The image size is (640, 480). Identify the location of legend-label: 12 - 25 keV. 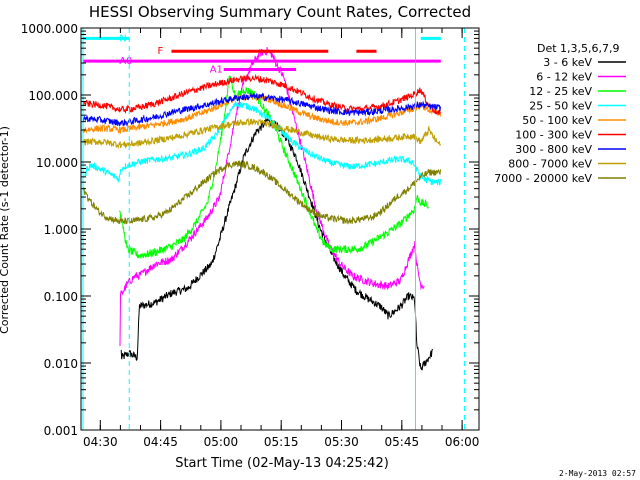
(560, 91).